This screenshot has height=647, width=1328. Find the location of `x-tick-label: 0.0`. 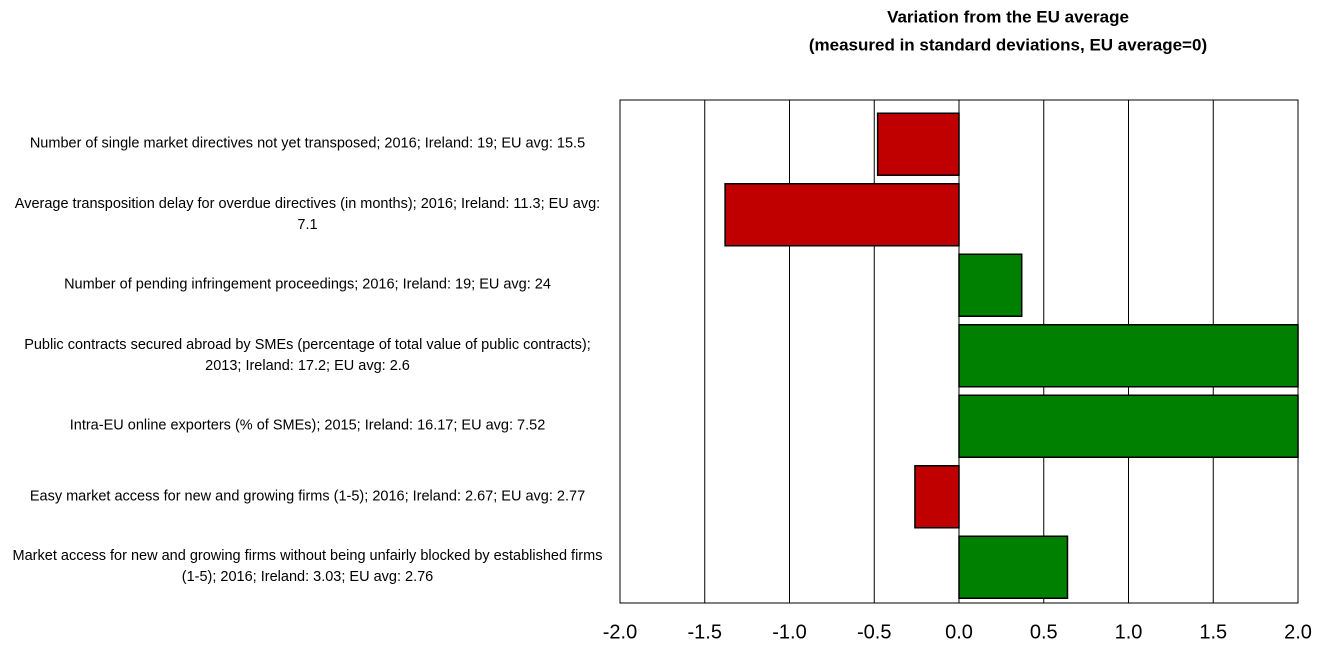

x-tick-label: 0.0 is located at coordinates (959, 632).